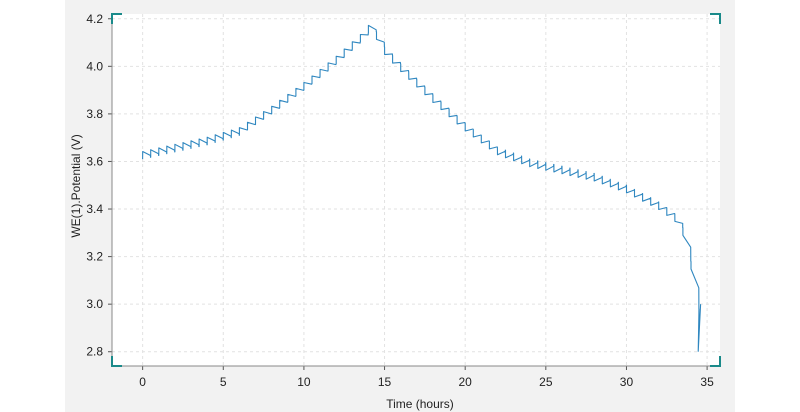  Describe the element at coordinates (94, 114) in the screenshot. I see `y-tick-label: 3.8` at that location.